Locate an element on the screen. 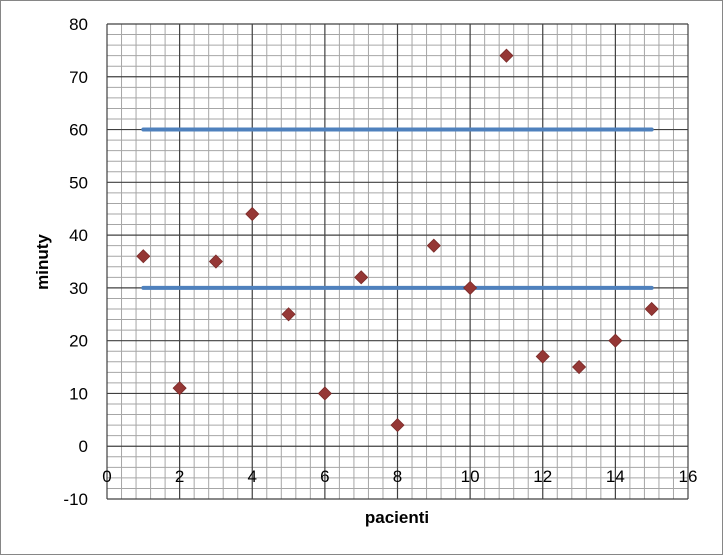 Image resolution: width=723 pixels, height=555 pixels. y-tick-label: 30 is located at coordinates (78, 288).